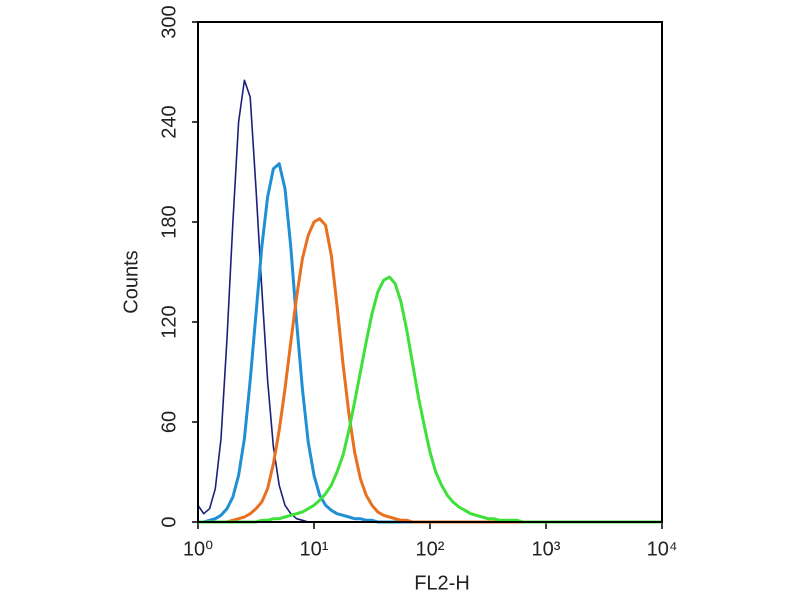 This screenshot has width=800, height=600. Describe the element at coordinates (131, 281) in the screenshot. I see `y-axis-label: Counts` at that location.